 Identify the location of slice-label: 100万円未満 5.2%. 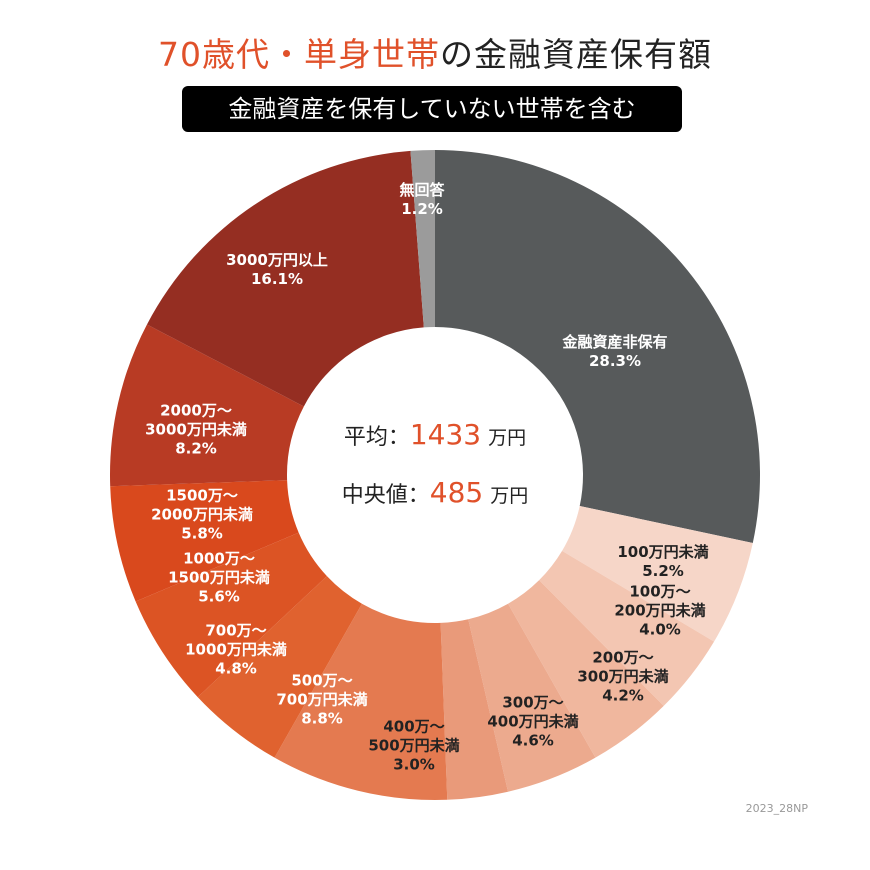
(662, 562).